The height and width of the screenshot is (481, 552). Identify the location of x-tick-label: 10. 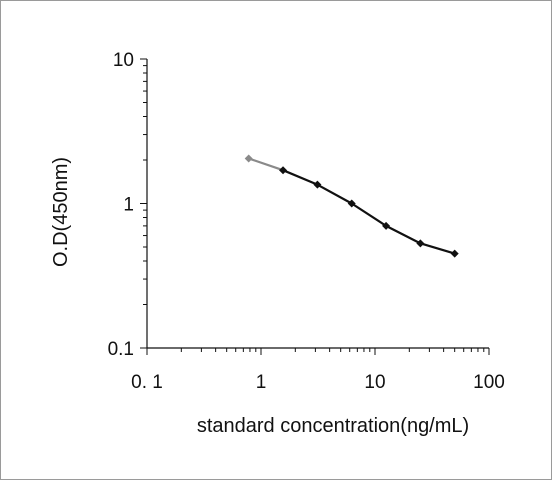
(374, 382).